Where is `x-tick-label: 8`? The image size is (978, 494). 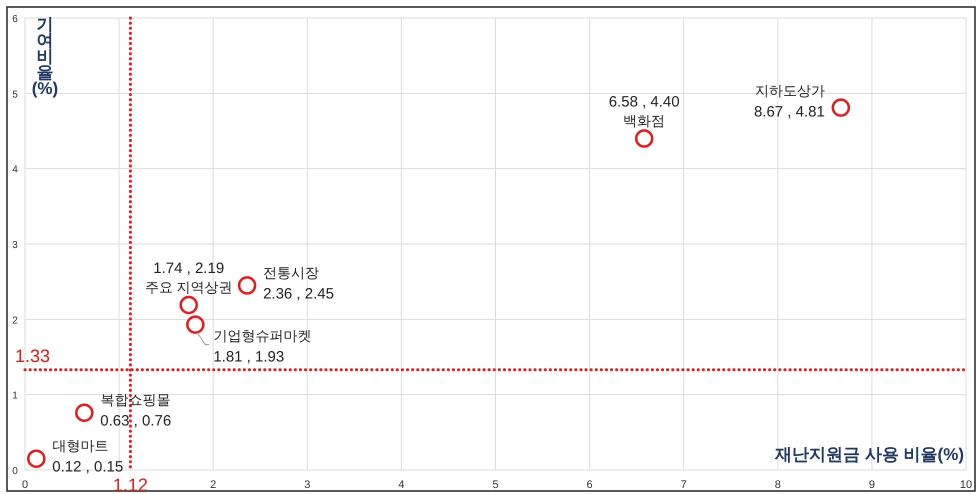 x-tick-label: 8 is located at coordinates (777, 485).